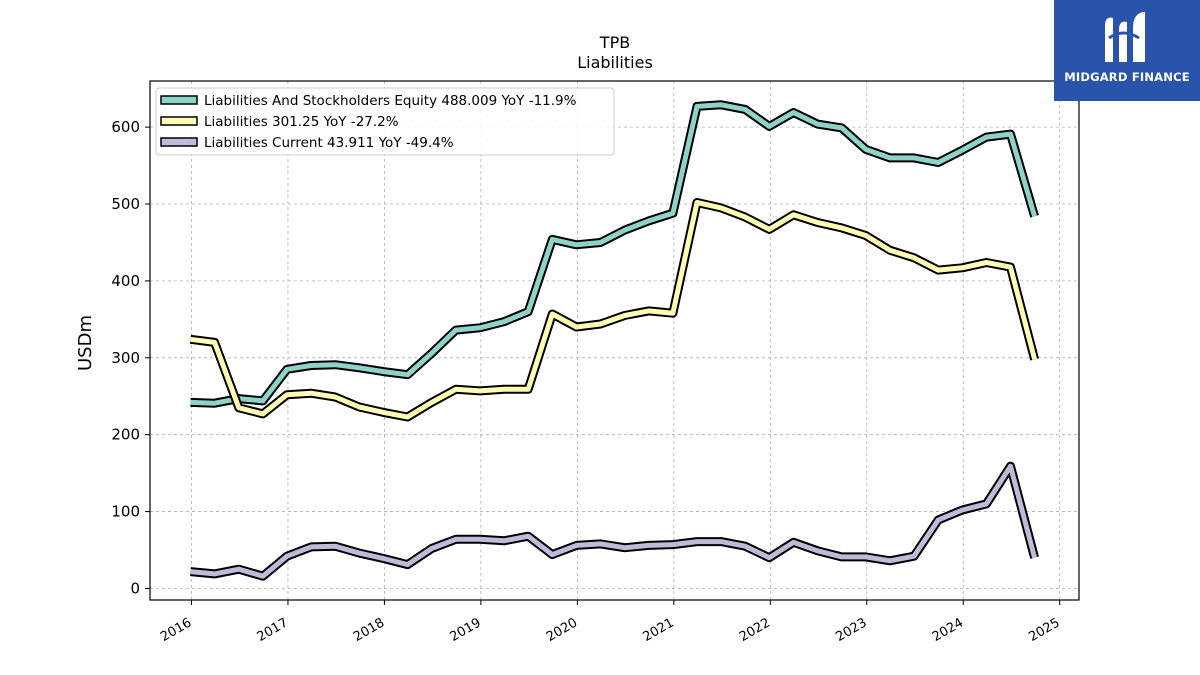 The height and width of the screenshot is (675, 1200). What do you see at coordinates (85, 343) in the screenshot?
I see `y-axis-label: USDm` at bounding box center [85, 343].